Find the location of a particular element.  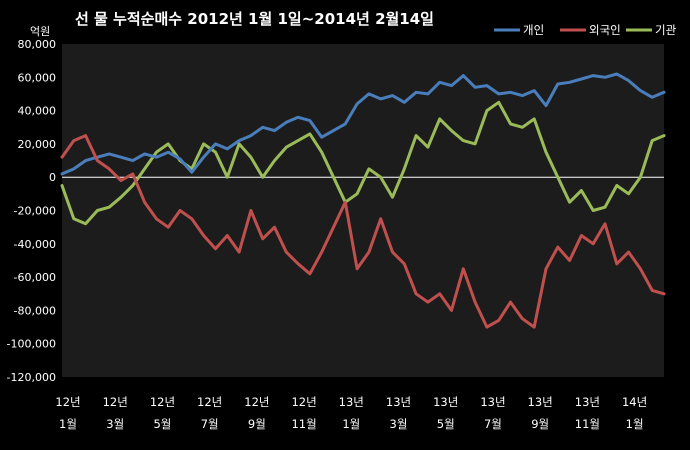

y-tick-label: 20,000 is located at coordinates (37, 144).